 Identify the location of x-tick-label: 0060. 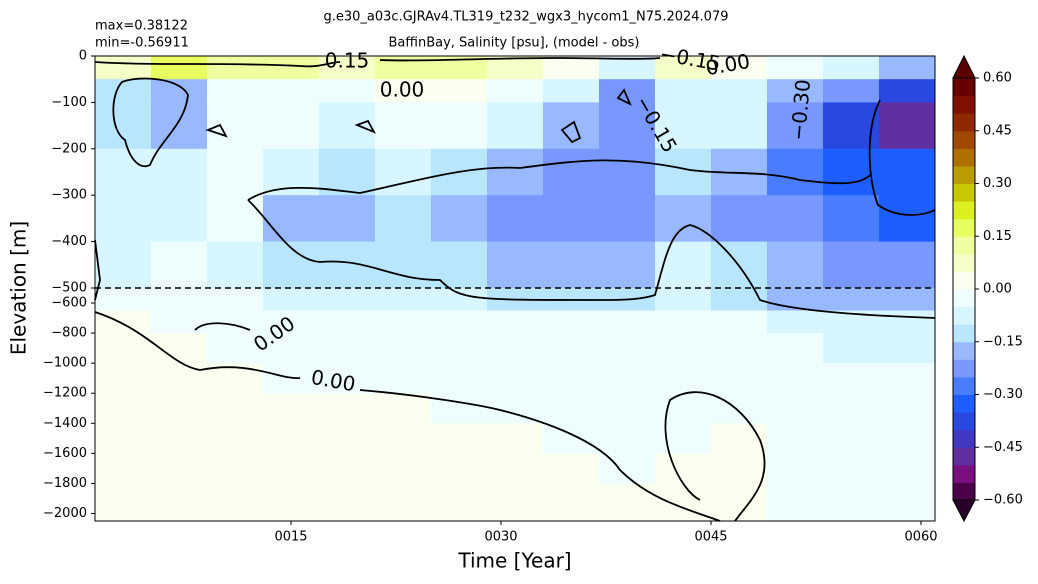
(920, 537).